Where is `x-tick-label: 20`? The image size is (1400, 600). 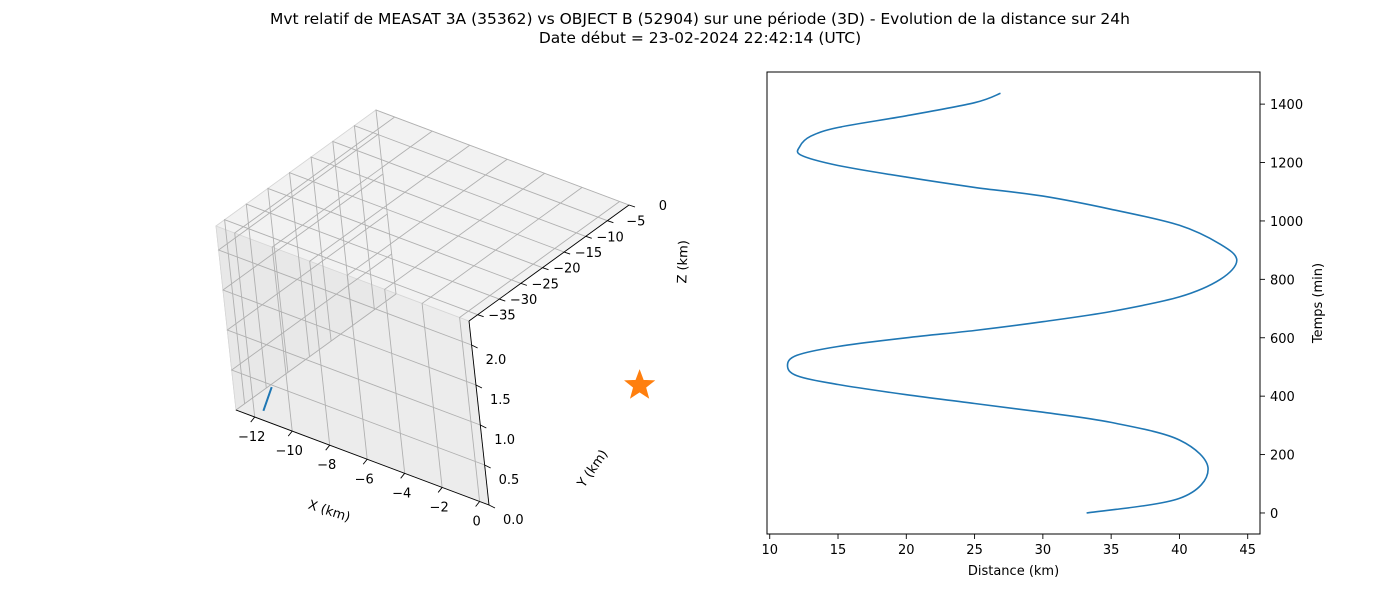 x-tick-label: 20 is located at coordinates (906, 550).